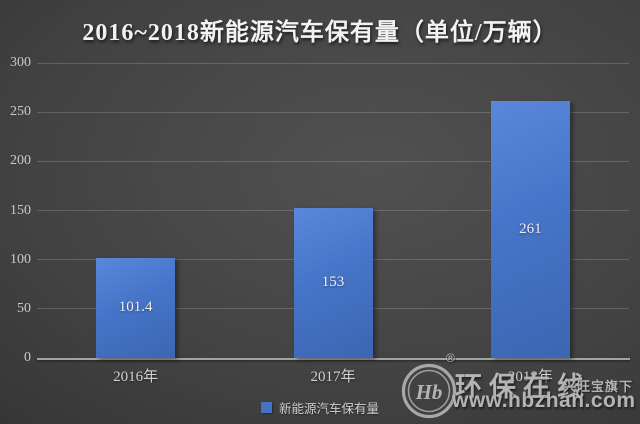 This screenshot has height=424, width=640. I want to click on legend-swatch-icon, so click(266, 407).